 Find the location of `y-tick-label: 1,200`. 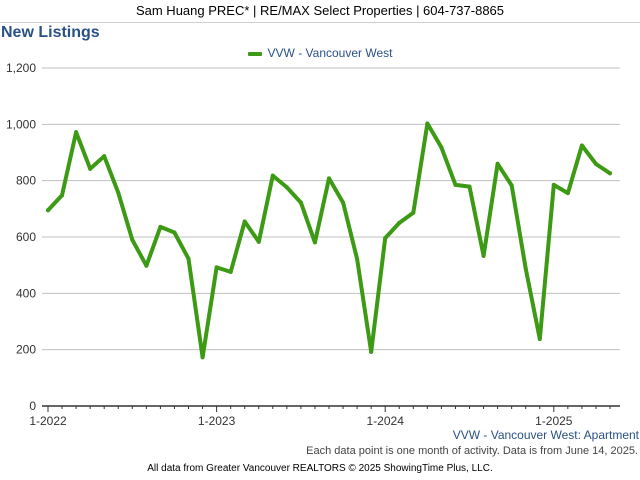

y-tick-label: 1,200 is located at coordinates (21, 68).